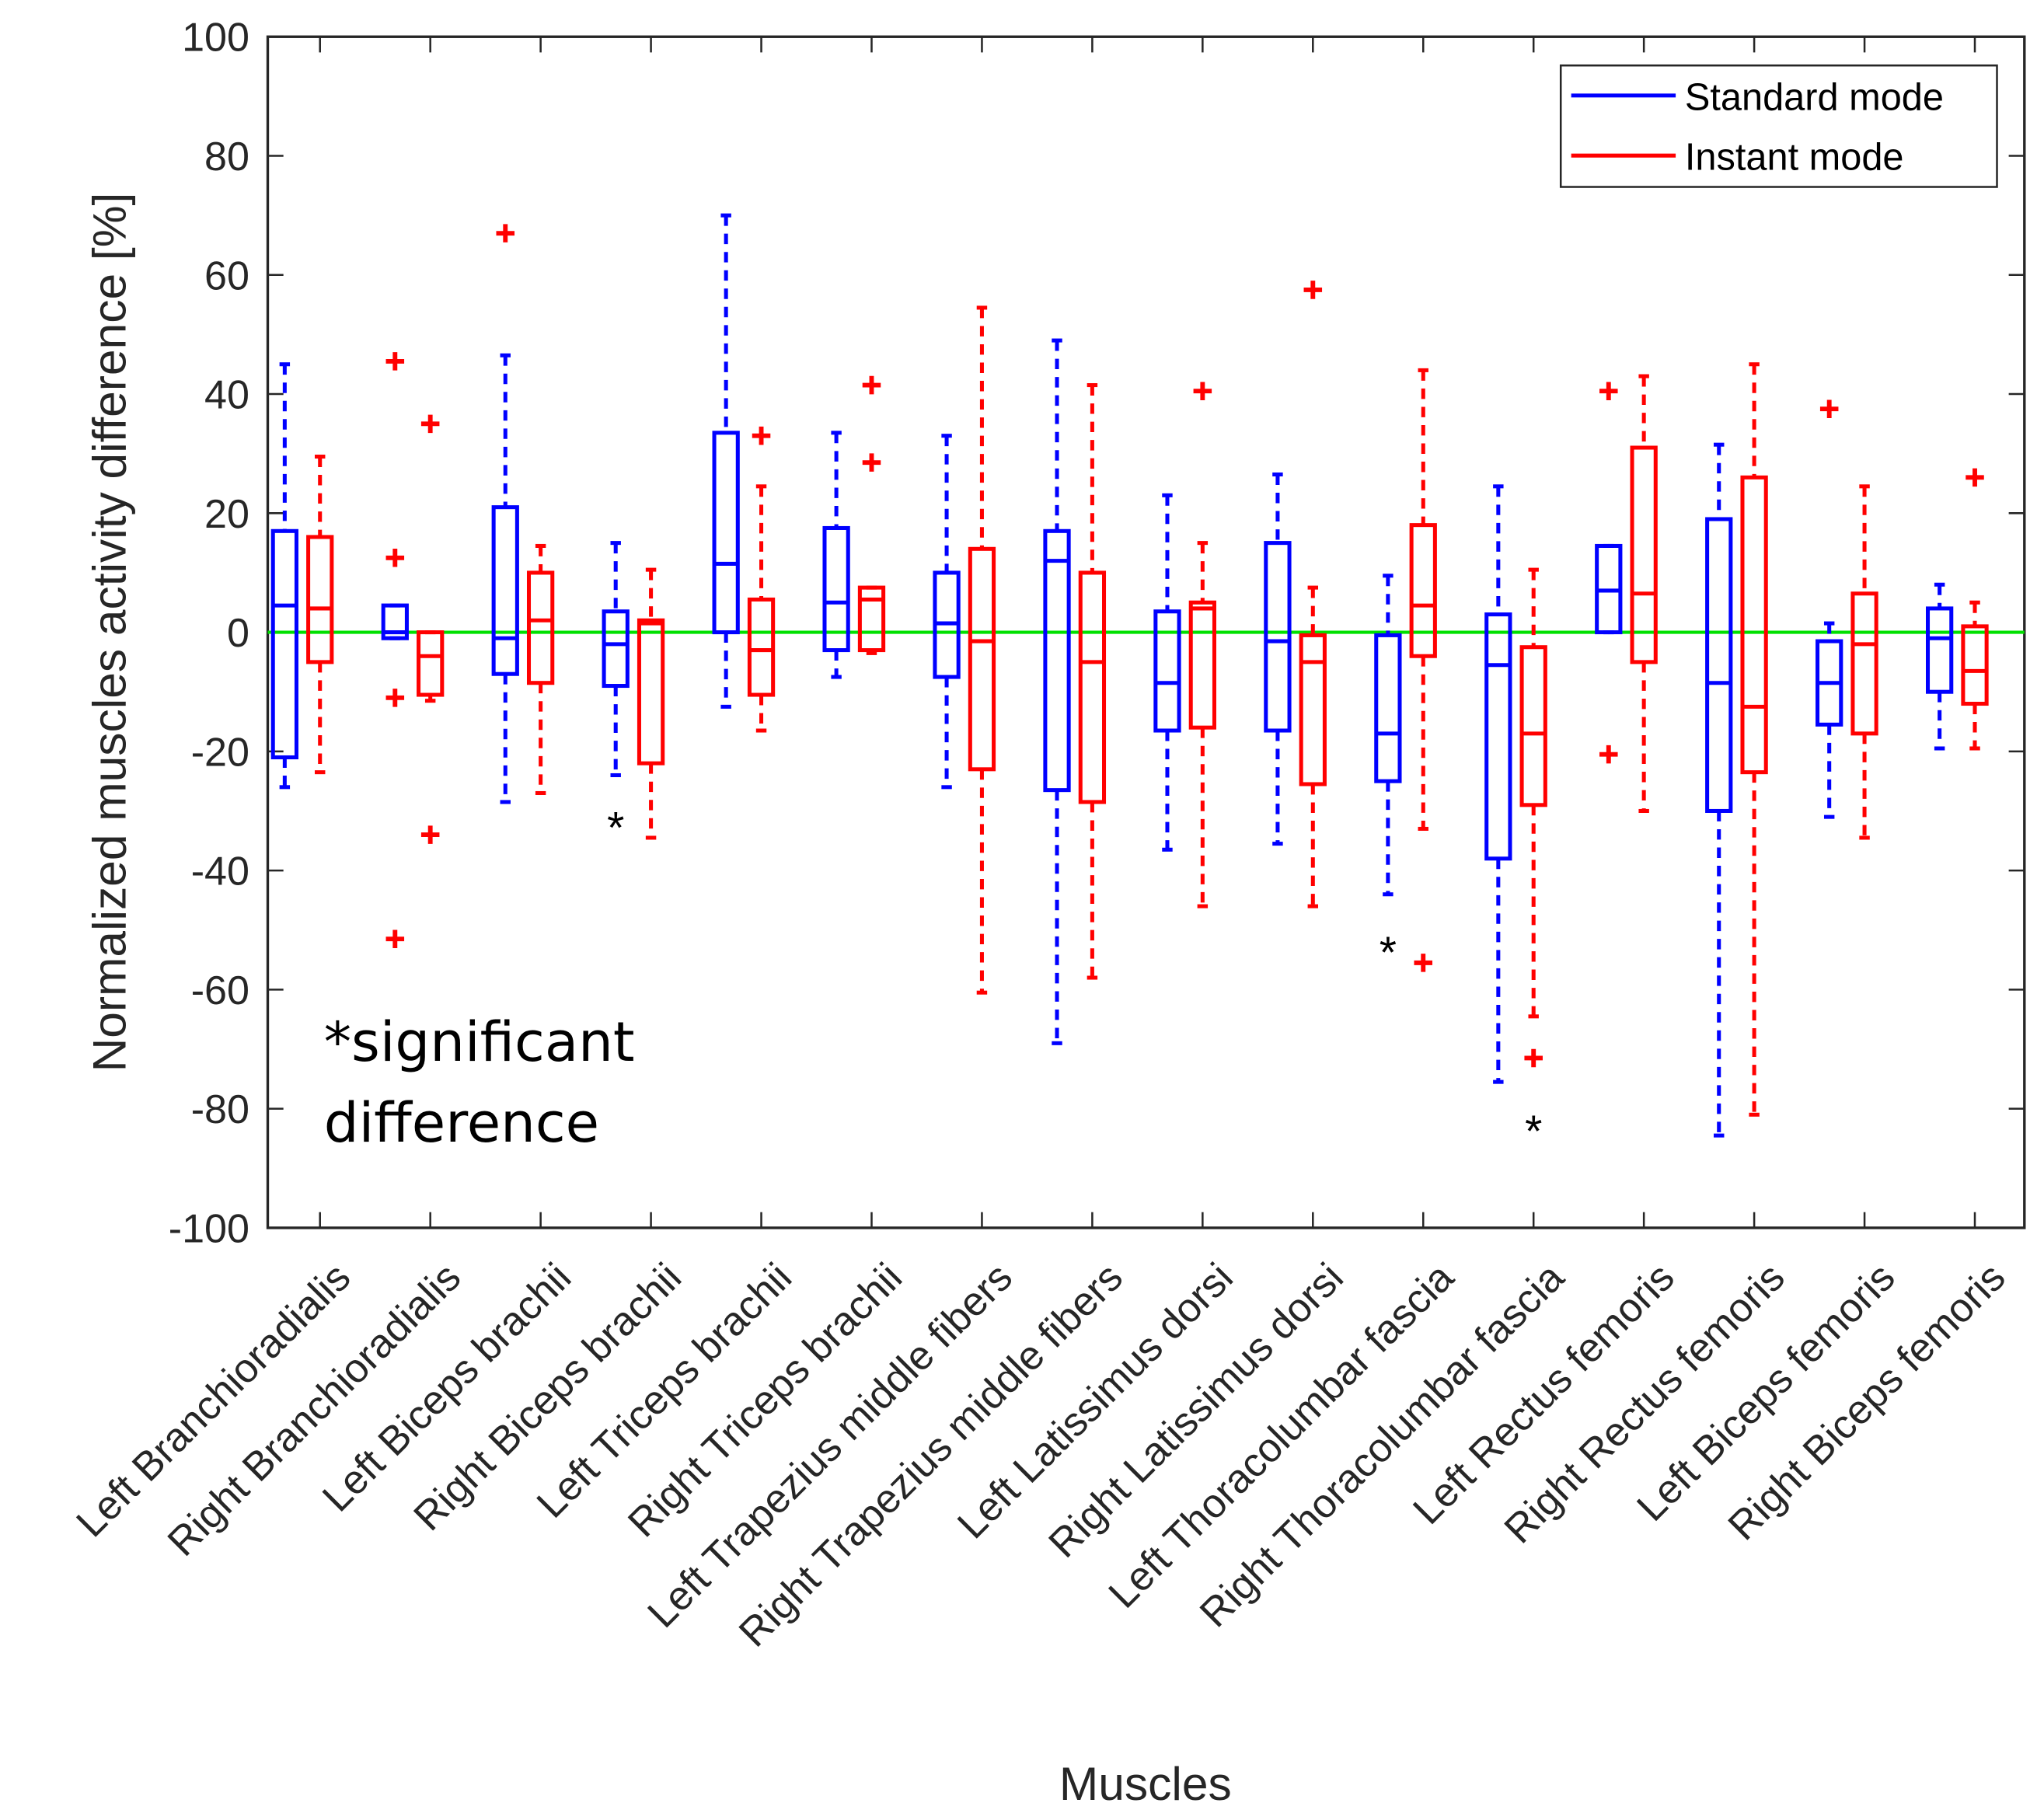  Describe the element at coordinates (226, 157) in the screenshot. I see `y-tick-label: 80` at that location.